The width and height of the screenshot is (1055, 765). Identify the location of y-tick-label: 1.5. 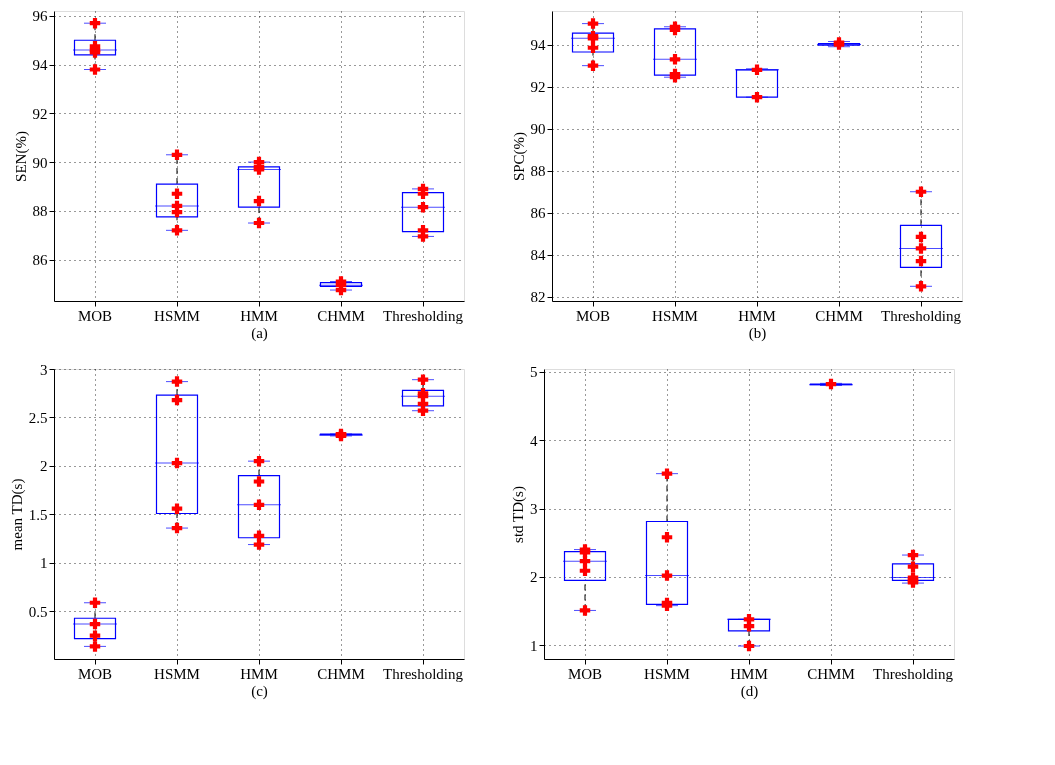
(38, 514).